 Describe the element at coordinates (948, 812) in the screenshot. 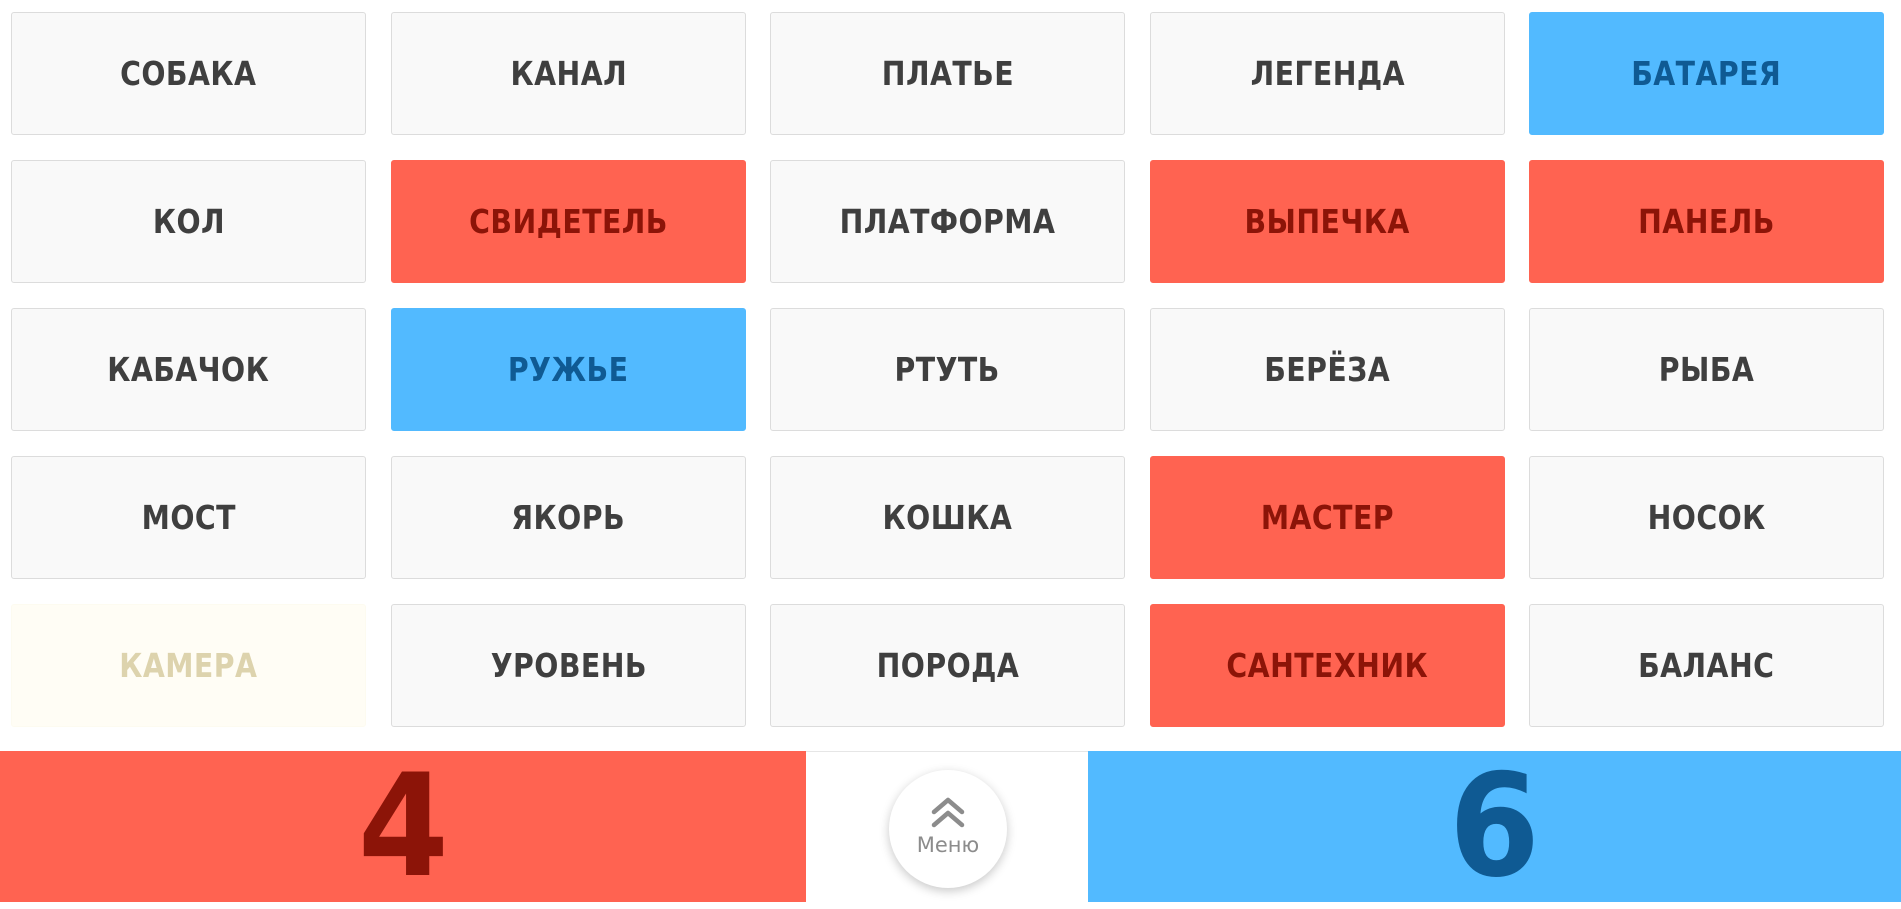

I see `double-chevron-up-icon` at that location.